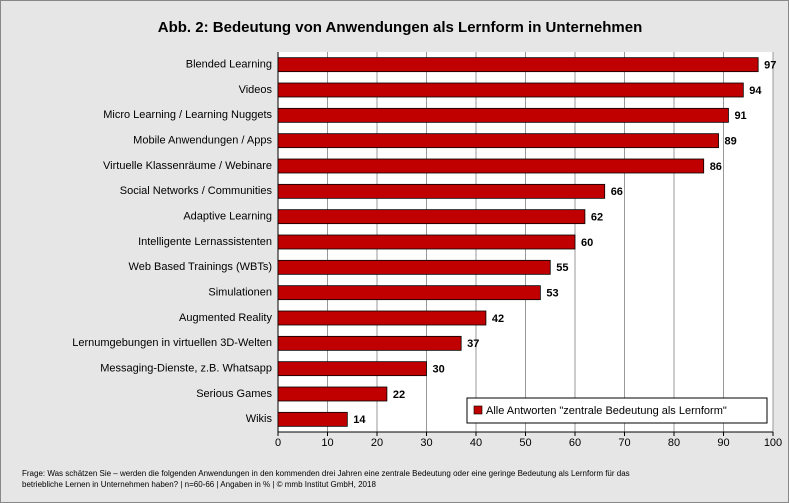 The height and width of the screenshot is (503, 789). Describe the element at coordinates (498, 319) in the screenshot. I see `value-label: 42` at that location.